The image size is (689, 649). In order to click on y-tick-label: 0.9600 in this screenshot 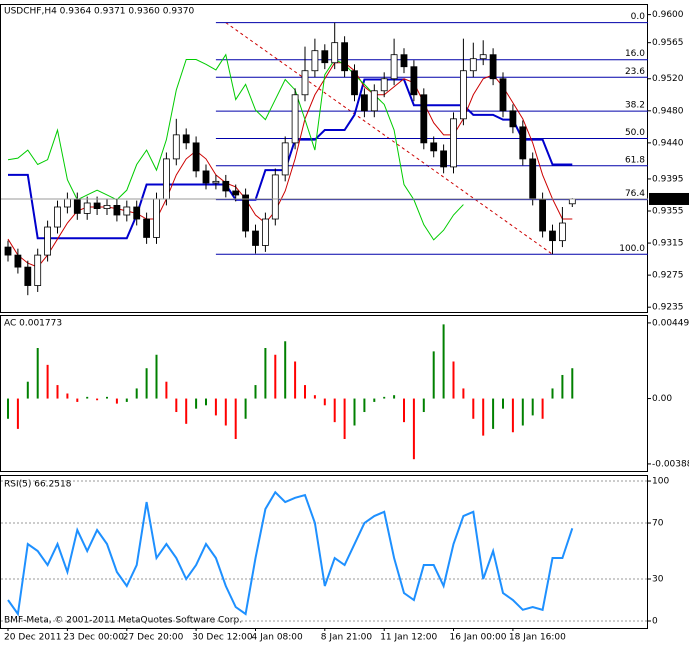, I will do `click(668, 15)`.